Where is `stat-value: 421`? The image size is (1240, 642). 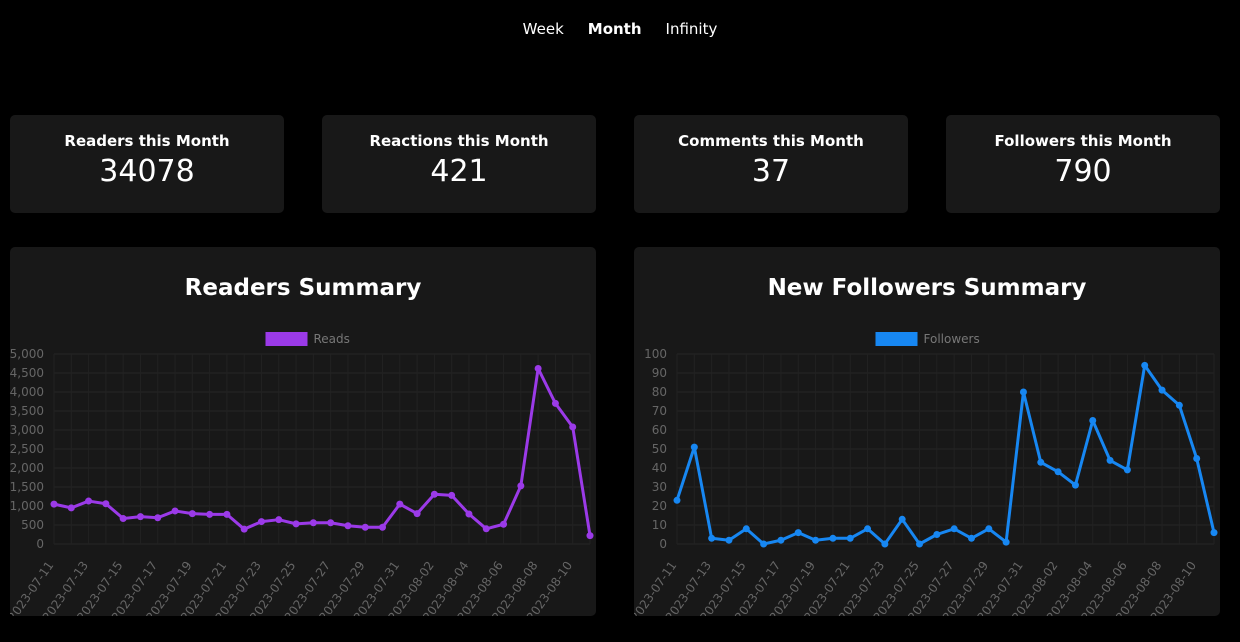 stat-value: 421 is located at coordinates (459, 171).